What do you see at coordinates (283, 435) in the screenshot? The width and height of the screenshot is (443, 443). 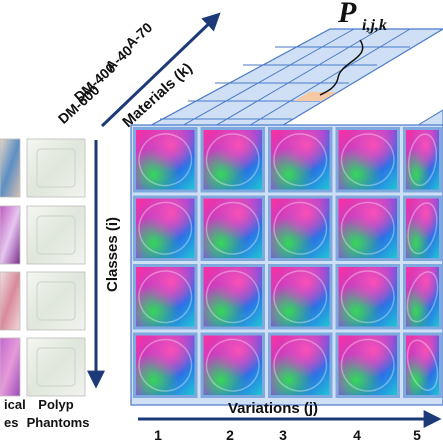 I see `variation-tick-label: 3` at bounding box center [283, 435].